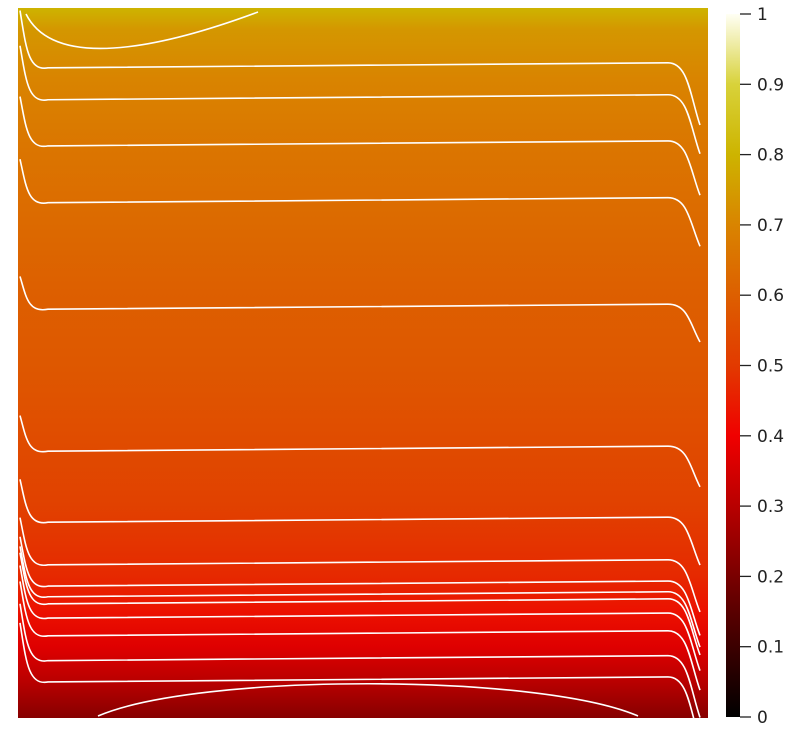  Describe the element at coordinates (770, 577) in the screenshot. I see `colorbar-tick-label: 0.2` at that location.